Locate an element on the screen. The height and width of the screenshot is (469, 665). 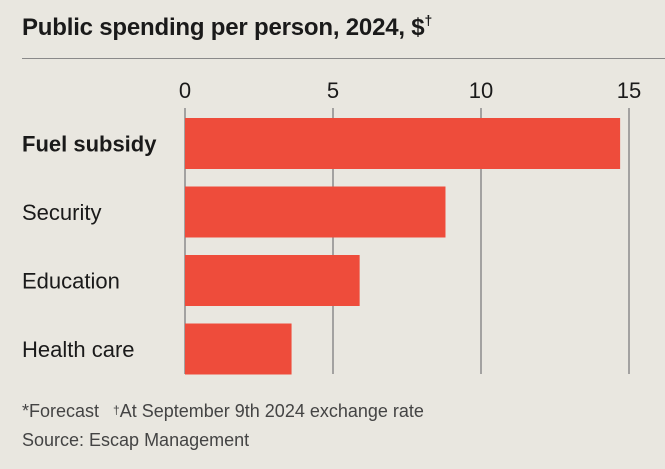
x-tick-label-15: 15 is located at coordinates (629, 90).